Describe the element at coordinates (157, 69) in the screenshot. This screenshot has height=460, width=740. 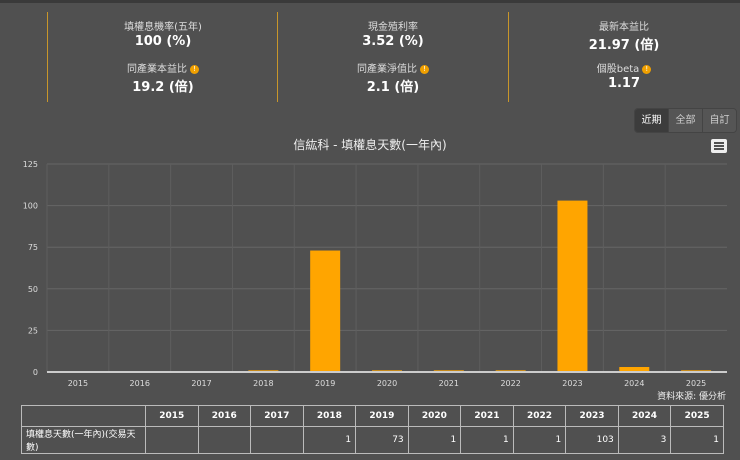
I see `stat-label: 同產業本益比` at that location.